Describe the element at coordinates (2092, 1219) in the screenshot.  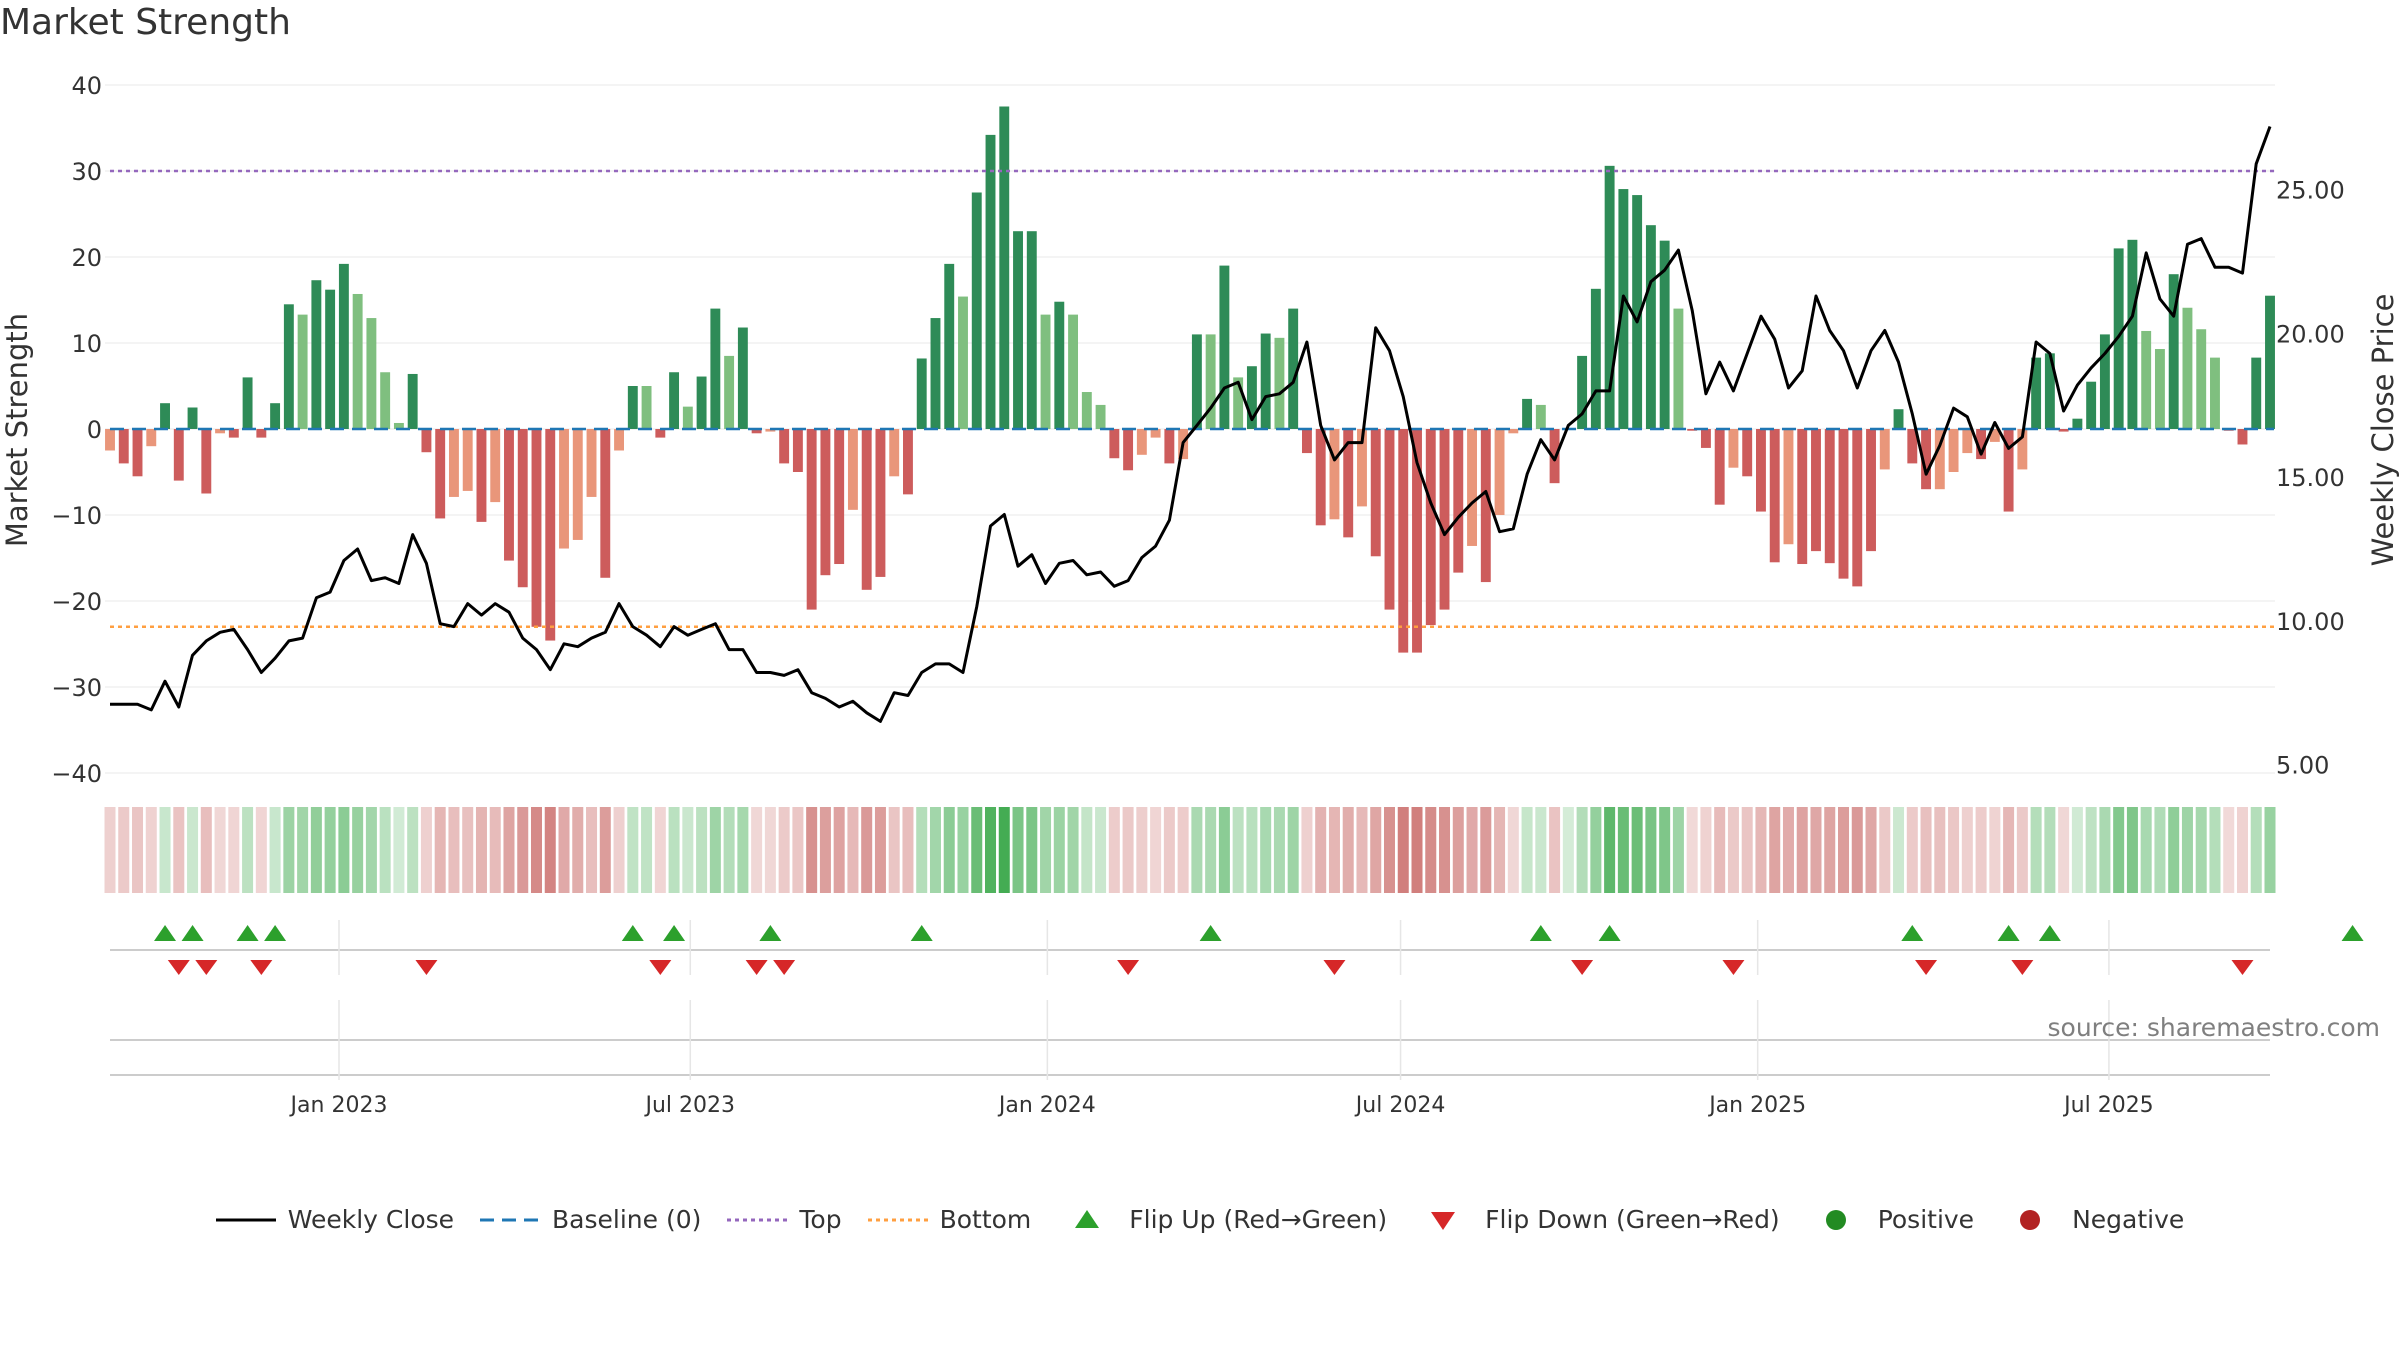
I see `legend-item-negative: Negative` at that location.